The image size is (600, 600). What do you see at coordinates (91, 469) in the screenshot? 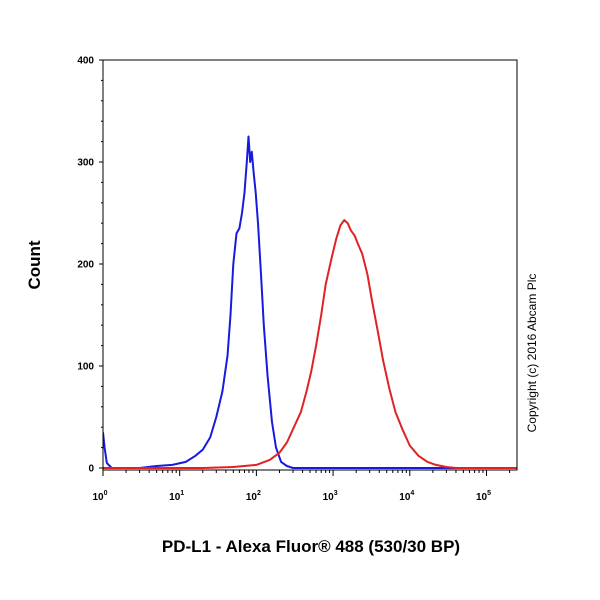
I see `y-tick-label: 0` at bounding box center [91, 469].